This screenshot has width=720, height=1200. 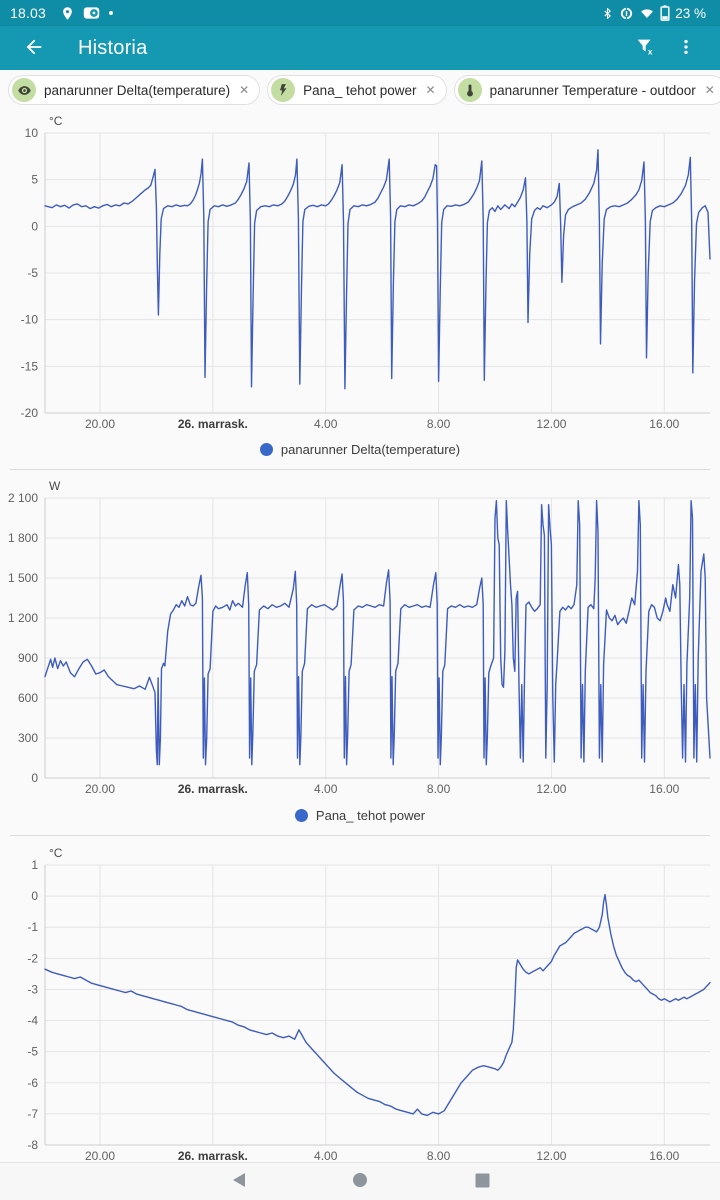 I want to click on axis-unit-label: W, so click(x=55, y=486).